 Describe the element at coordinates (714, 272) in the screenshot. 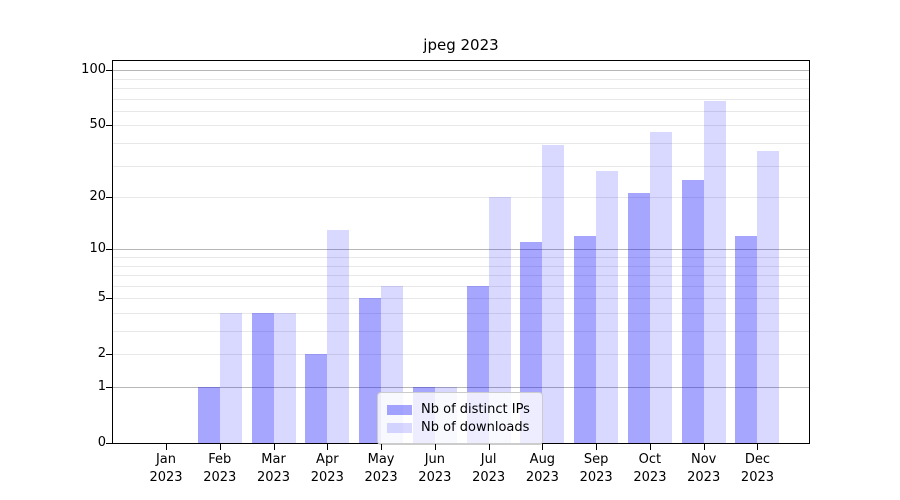

I see `bar-nov-downloads` at that location.